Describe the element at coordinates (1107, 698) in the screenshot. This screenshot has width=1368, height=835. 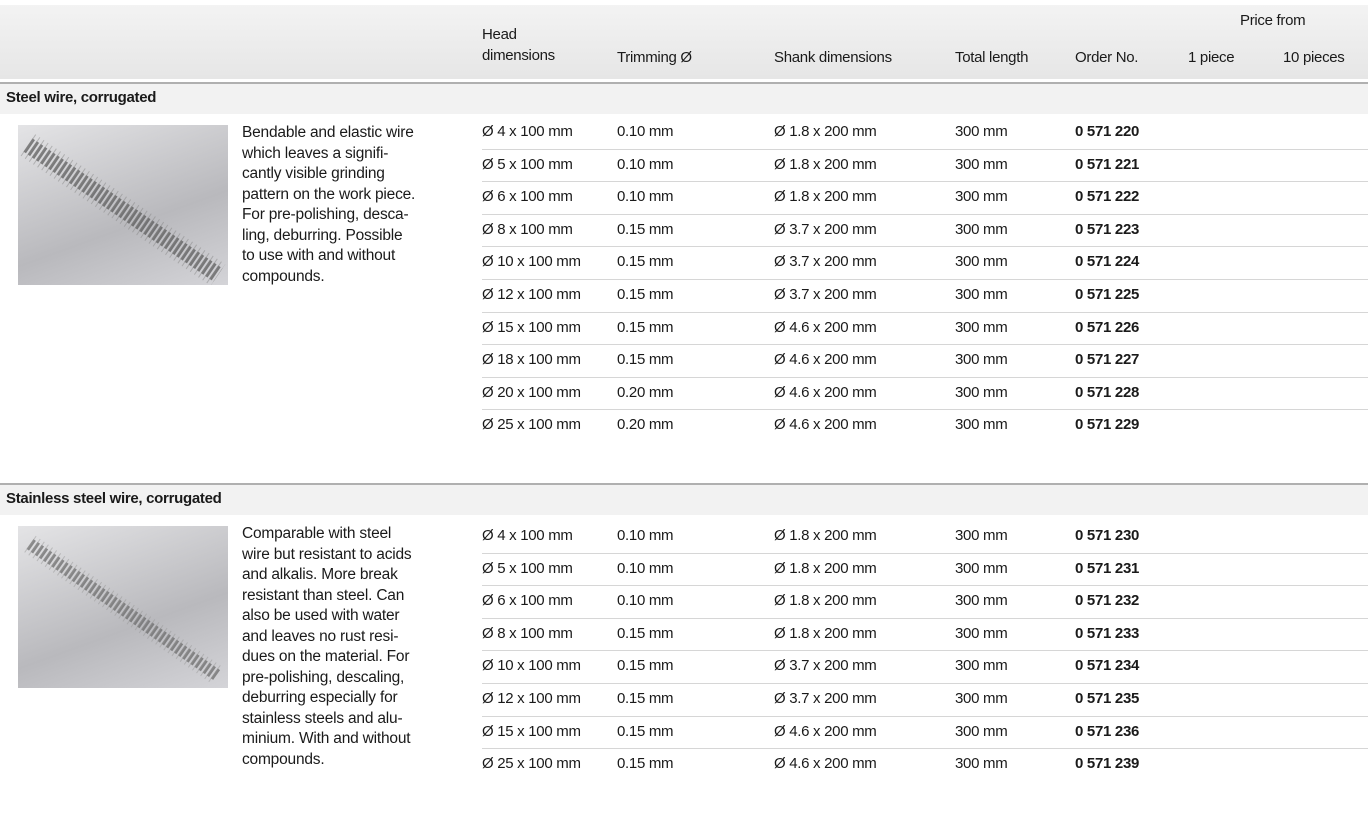
I see `order-number: 0 571 235` at that location.